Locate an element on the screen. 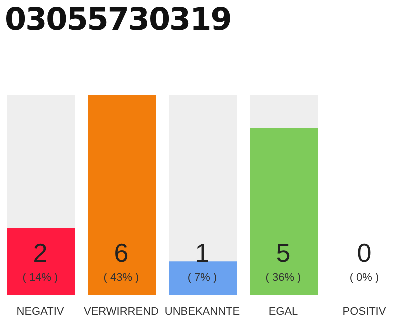  bar is located at coordinates (203, 278).